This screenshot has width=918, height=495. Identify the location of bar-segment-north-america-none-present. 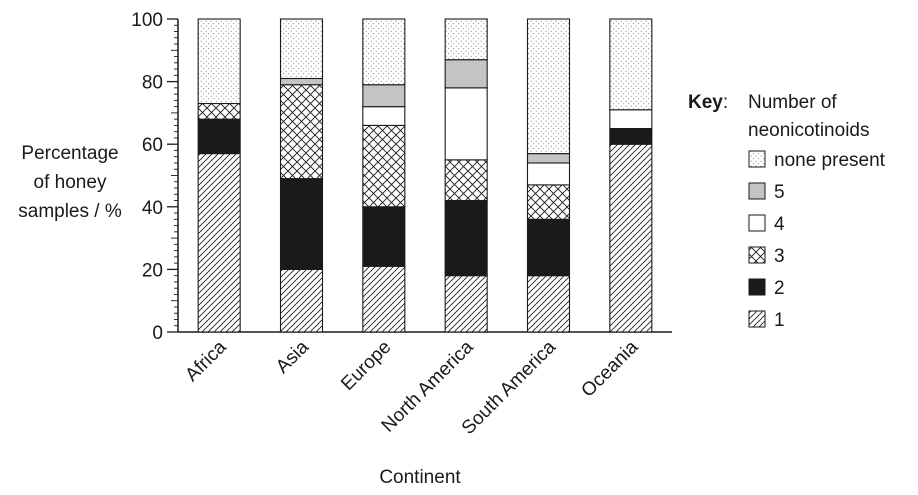
(466, 39).